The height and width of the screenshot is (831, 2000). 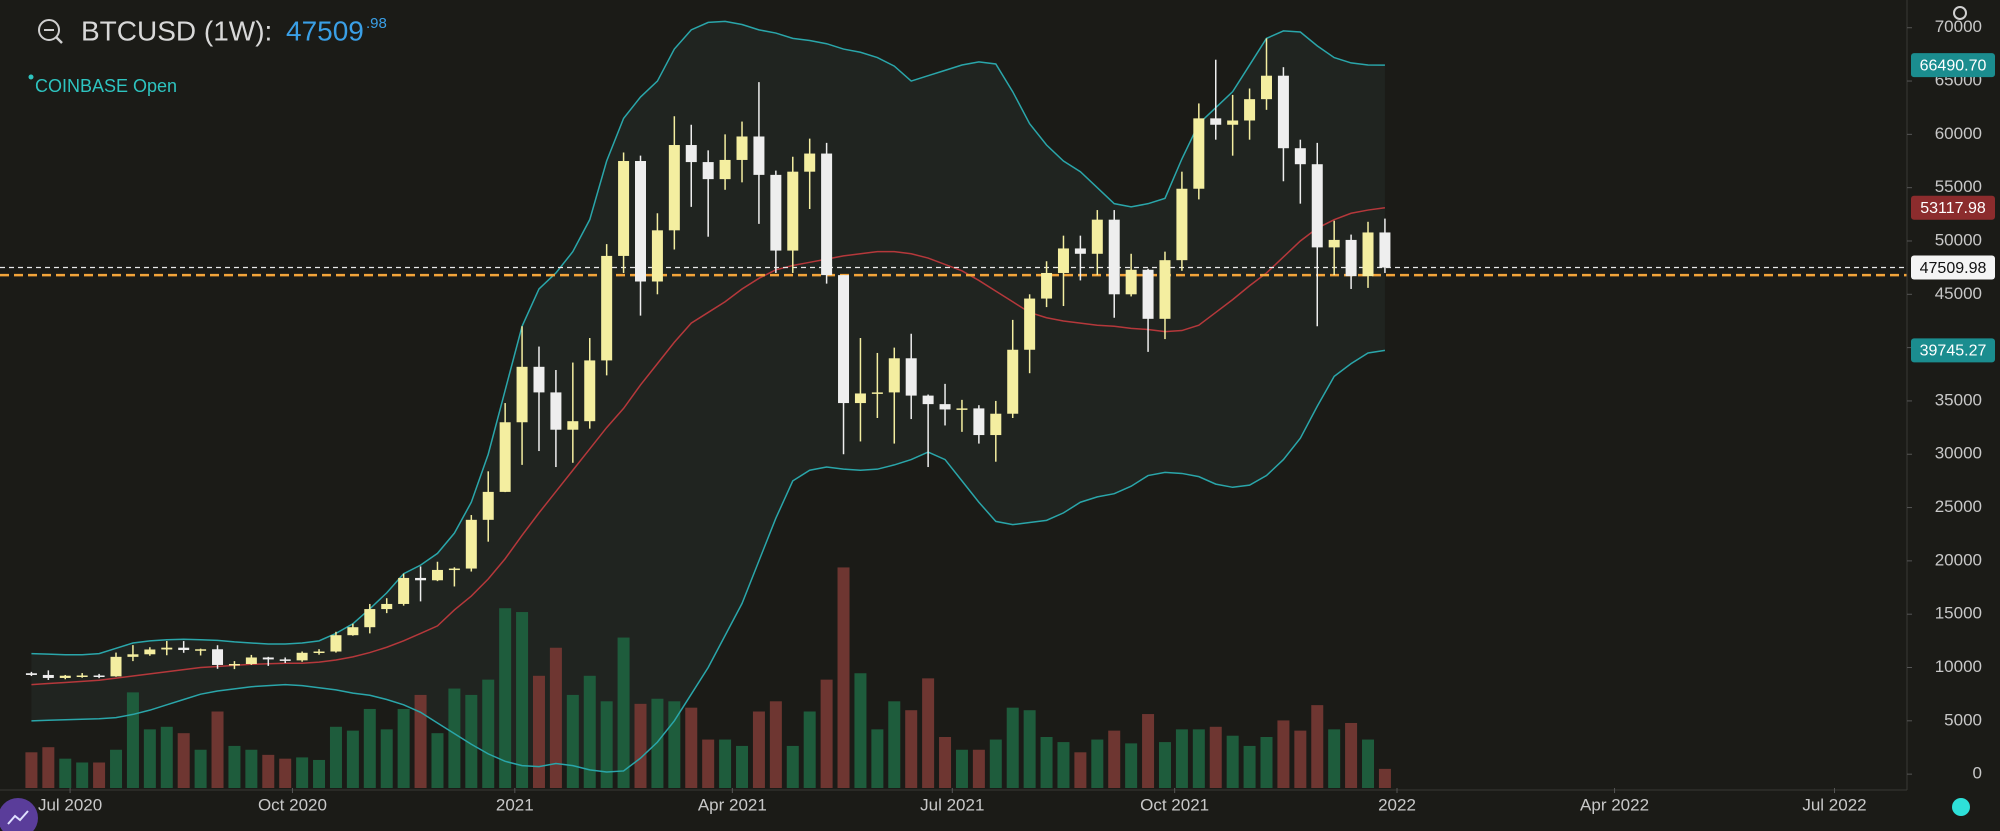 I want to click on y-tick-label: 15000, so click(x=1958, y=613).